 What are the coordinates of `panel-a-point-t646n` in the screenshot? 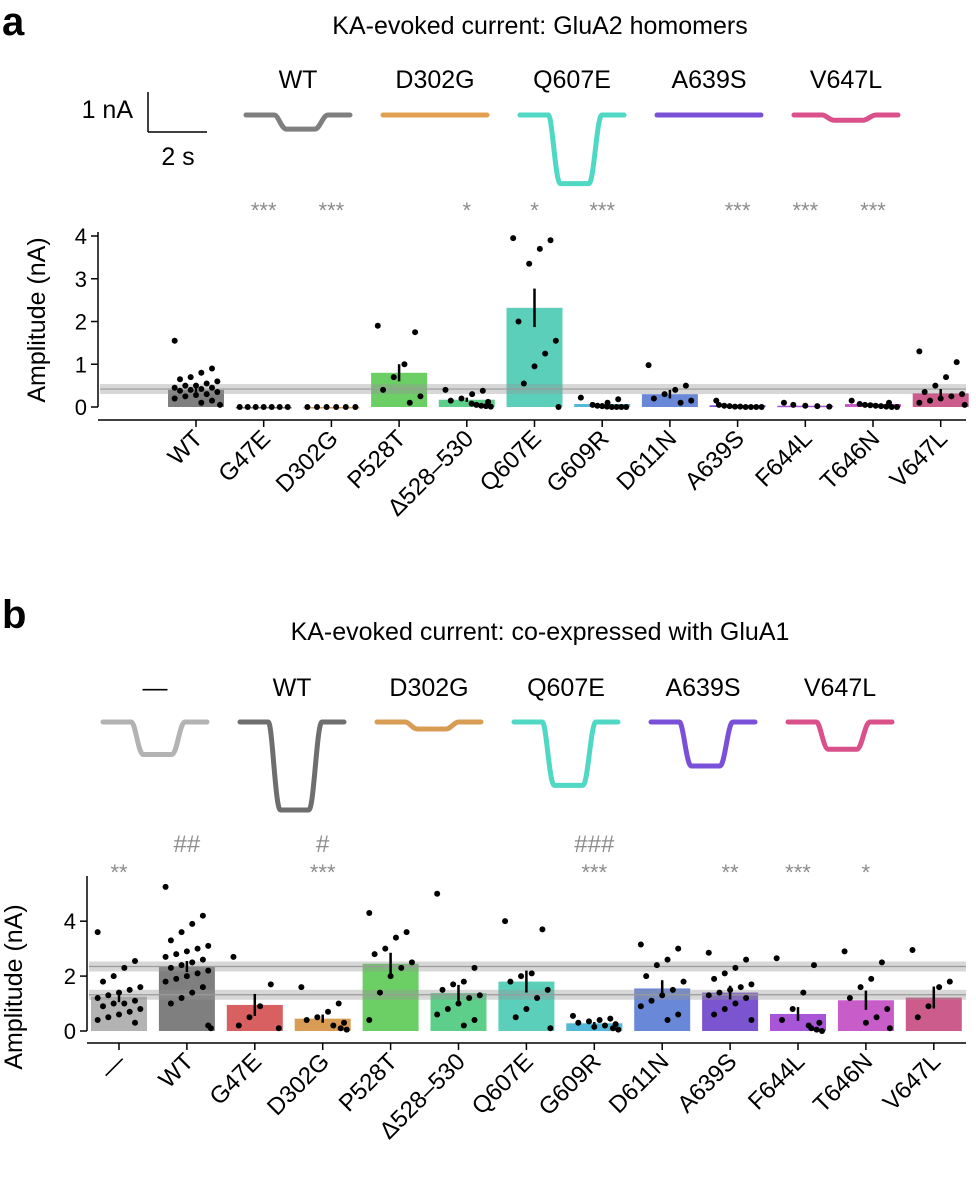 It's located at (891, 407).